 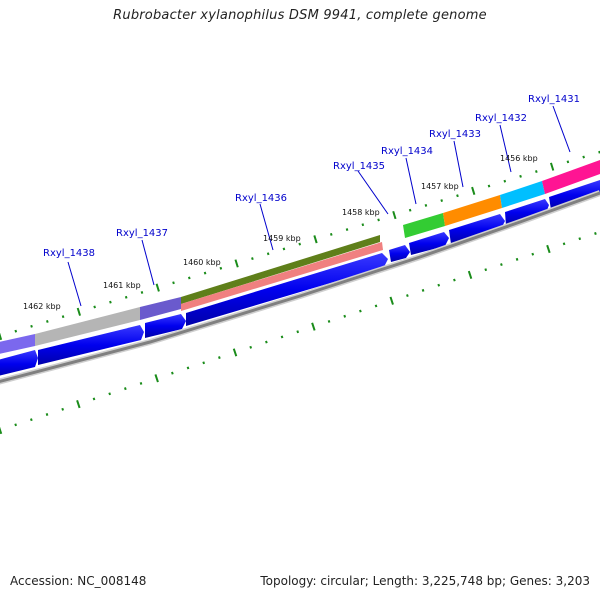 What do you see at coordinates (407, 151) in the screenshot?
I see `gene-label: Rxyl_1434` at bounding box center [407, 151].